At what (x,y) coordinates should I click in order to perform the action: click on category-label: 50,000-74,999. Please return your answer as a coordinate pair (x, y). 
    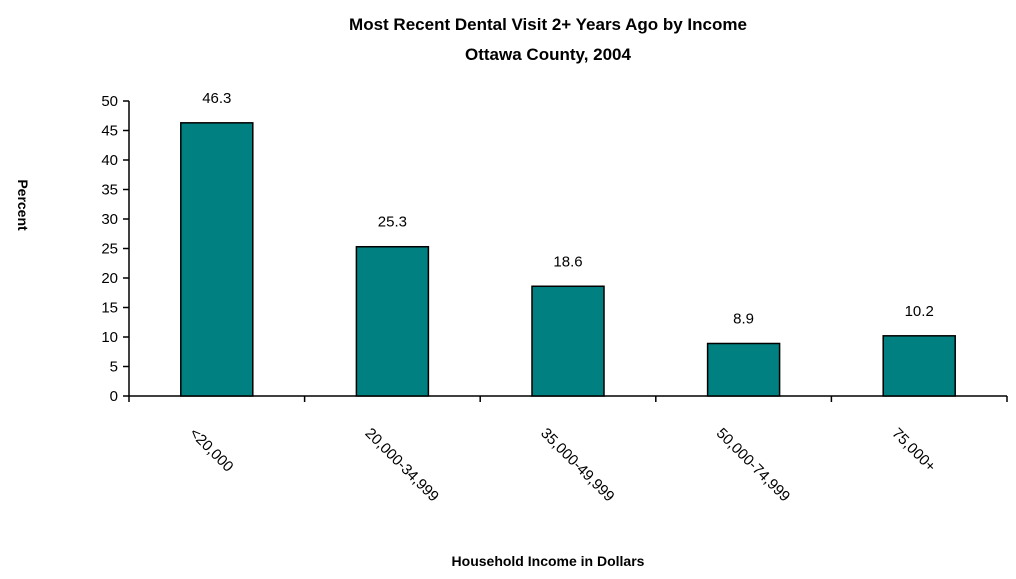
    Looking at the image, I should click on (753, 465).